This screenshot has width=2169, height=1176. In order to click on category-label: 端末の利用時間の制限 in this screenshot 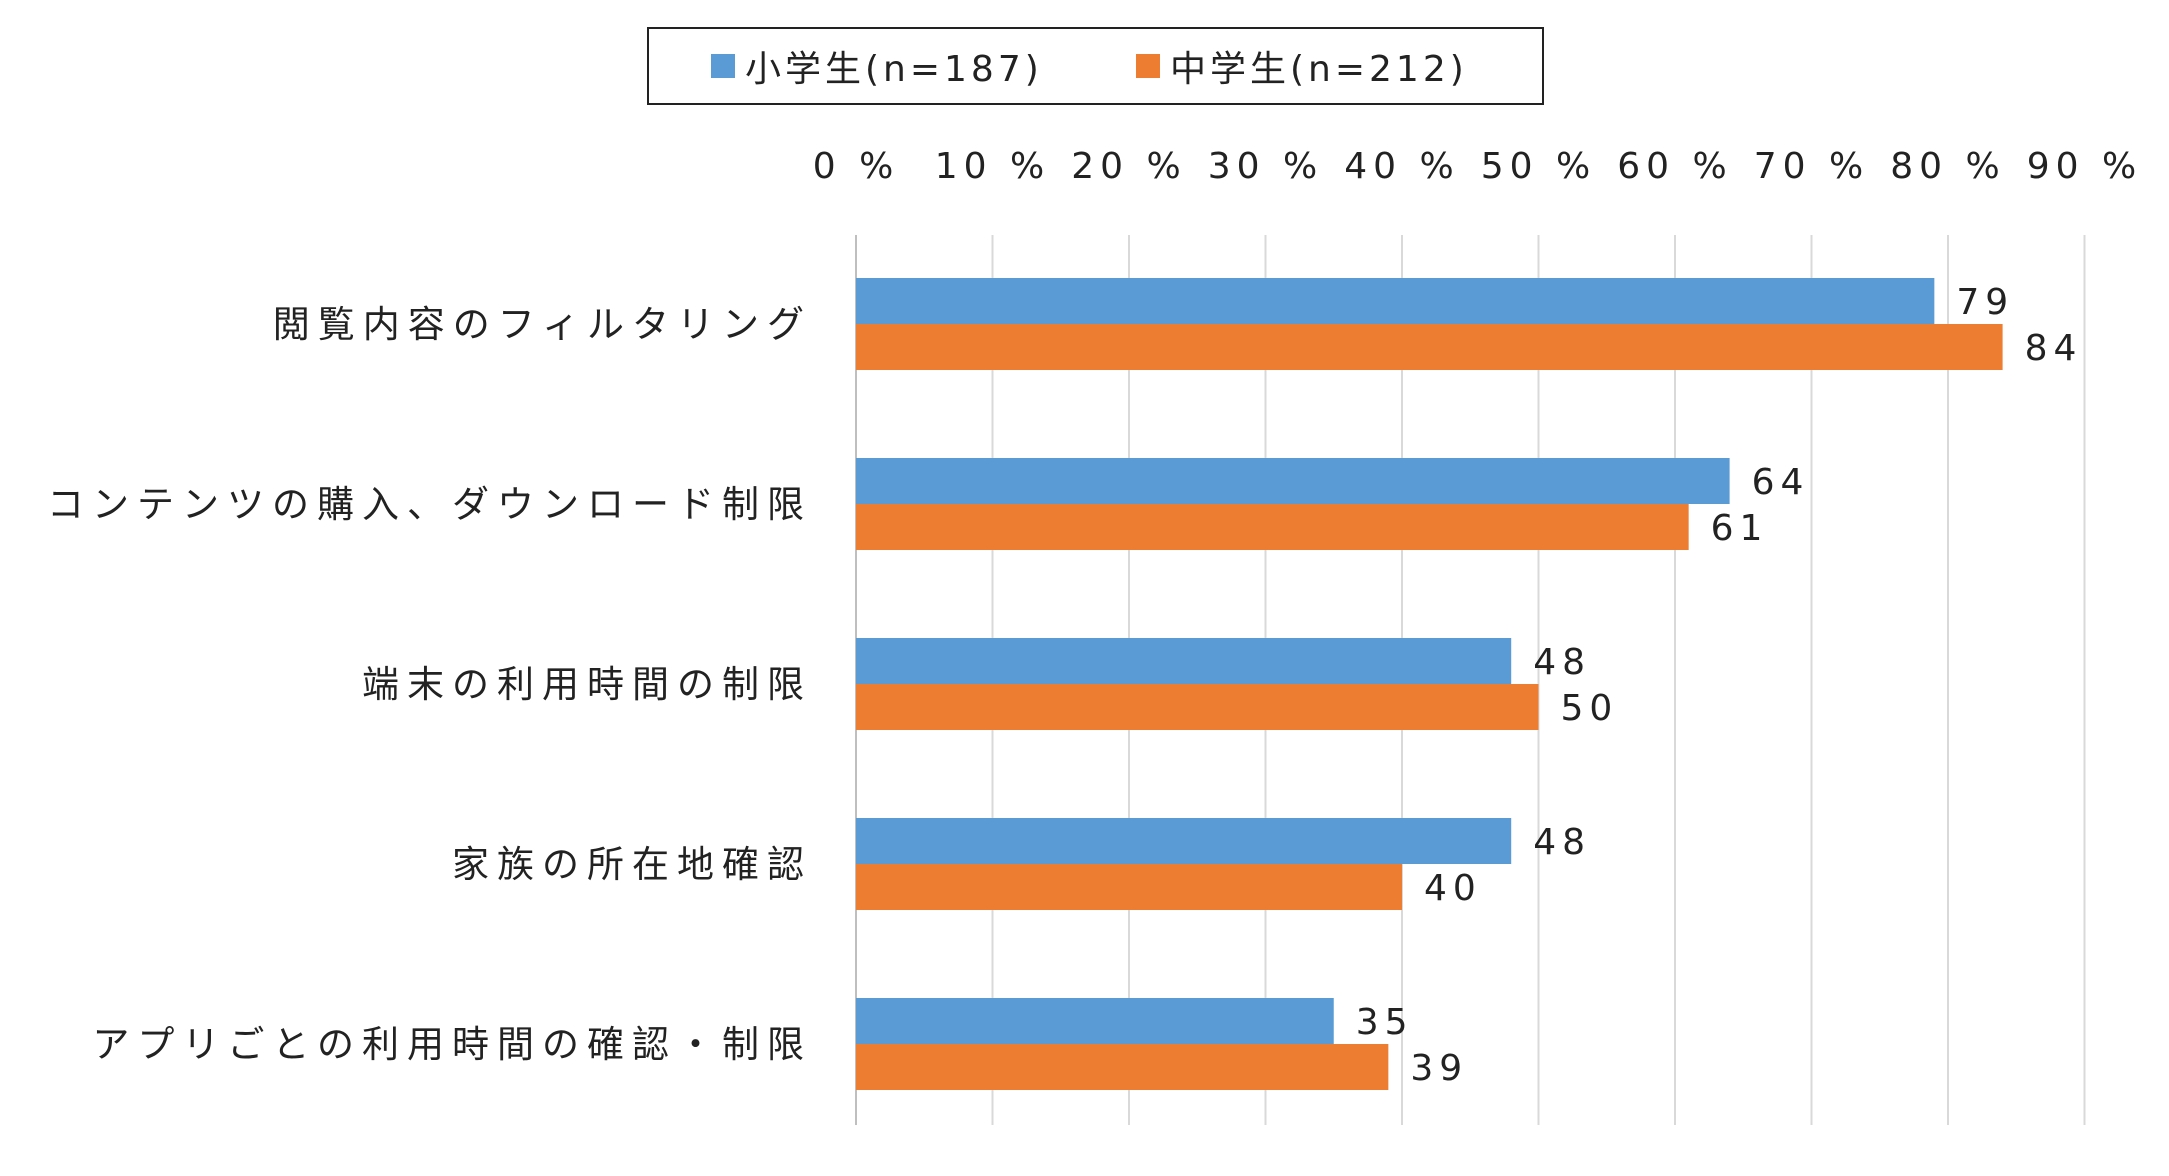, I will do `click(587, 684)`.